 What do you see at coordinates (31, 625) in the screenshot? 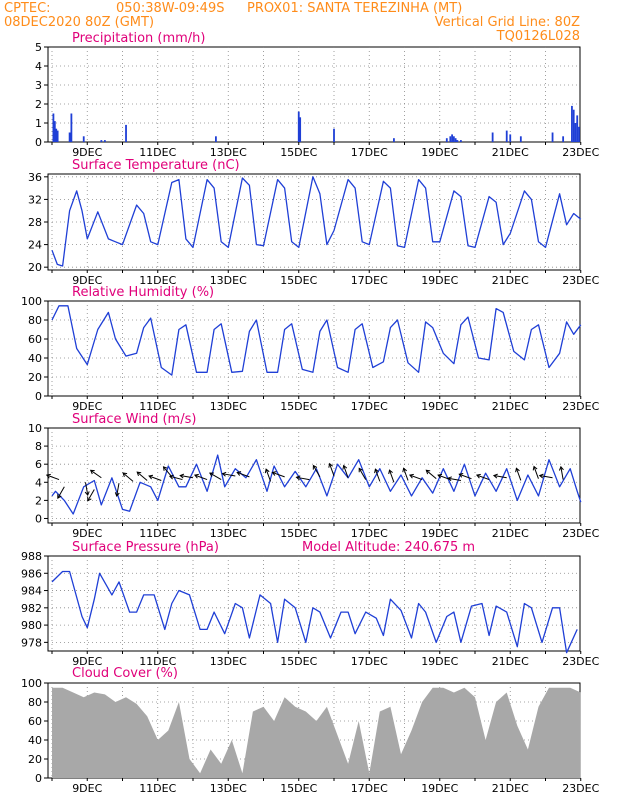
I see `pres-ytick-label: 980` at bounding box center [31, 625].